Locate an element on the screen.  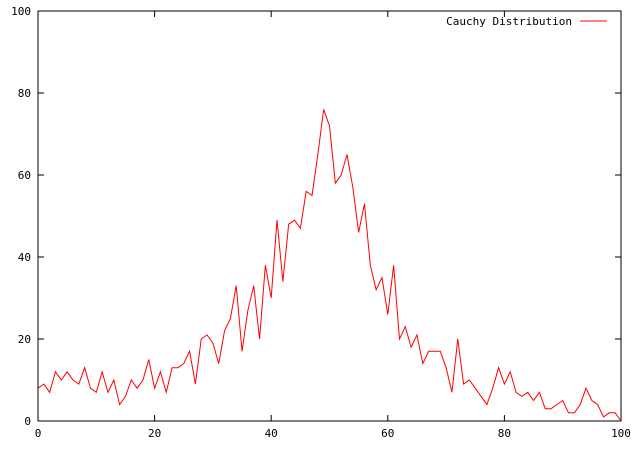
x-tick-label: 20 is located at coordinates (154, 433).